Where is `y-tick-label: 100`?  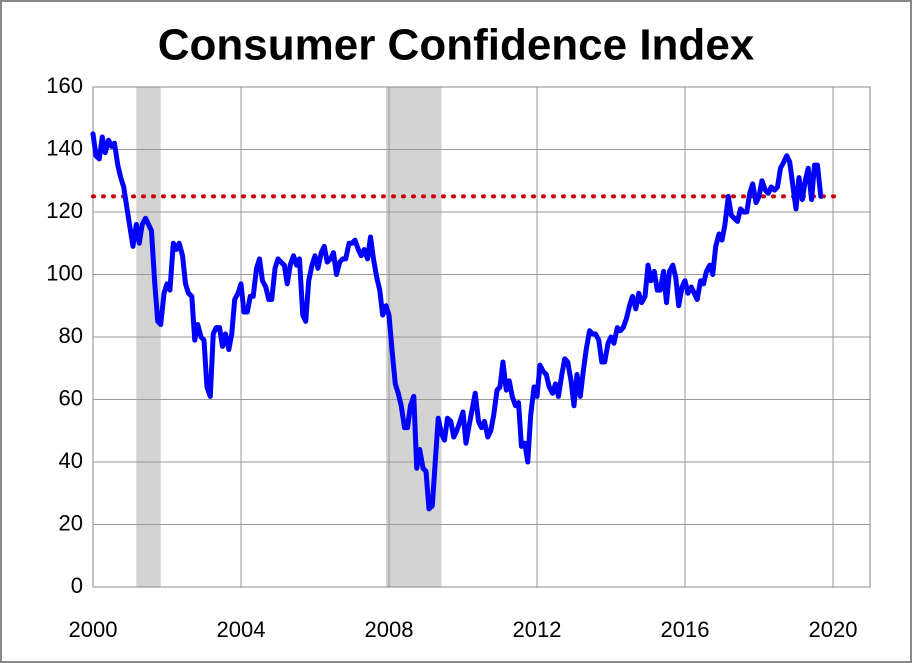
y-tick-label: 100 is located at coordinates (64, 272).